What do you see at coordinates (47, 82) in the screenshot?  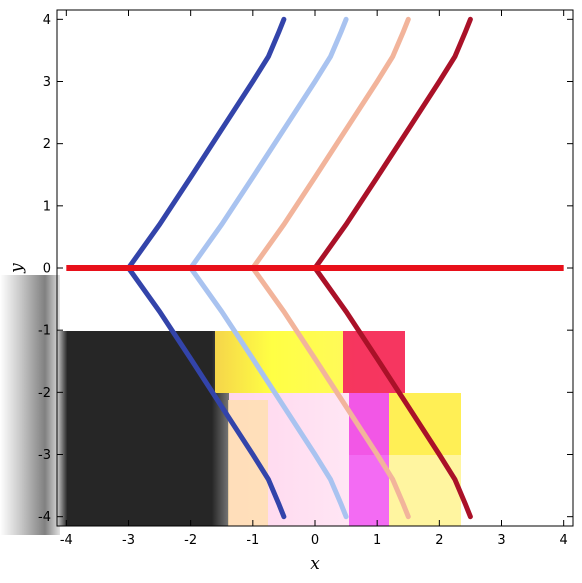 I see `y-tick-label: 3` at bounding box center [47, 82].